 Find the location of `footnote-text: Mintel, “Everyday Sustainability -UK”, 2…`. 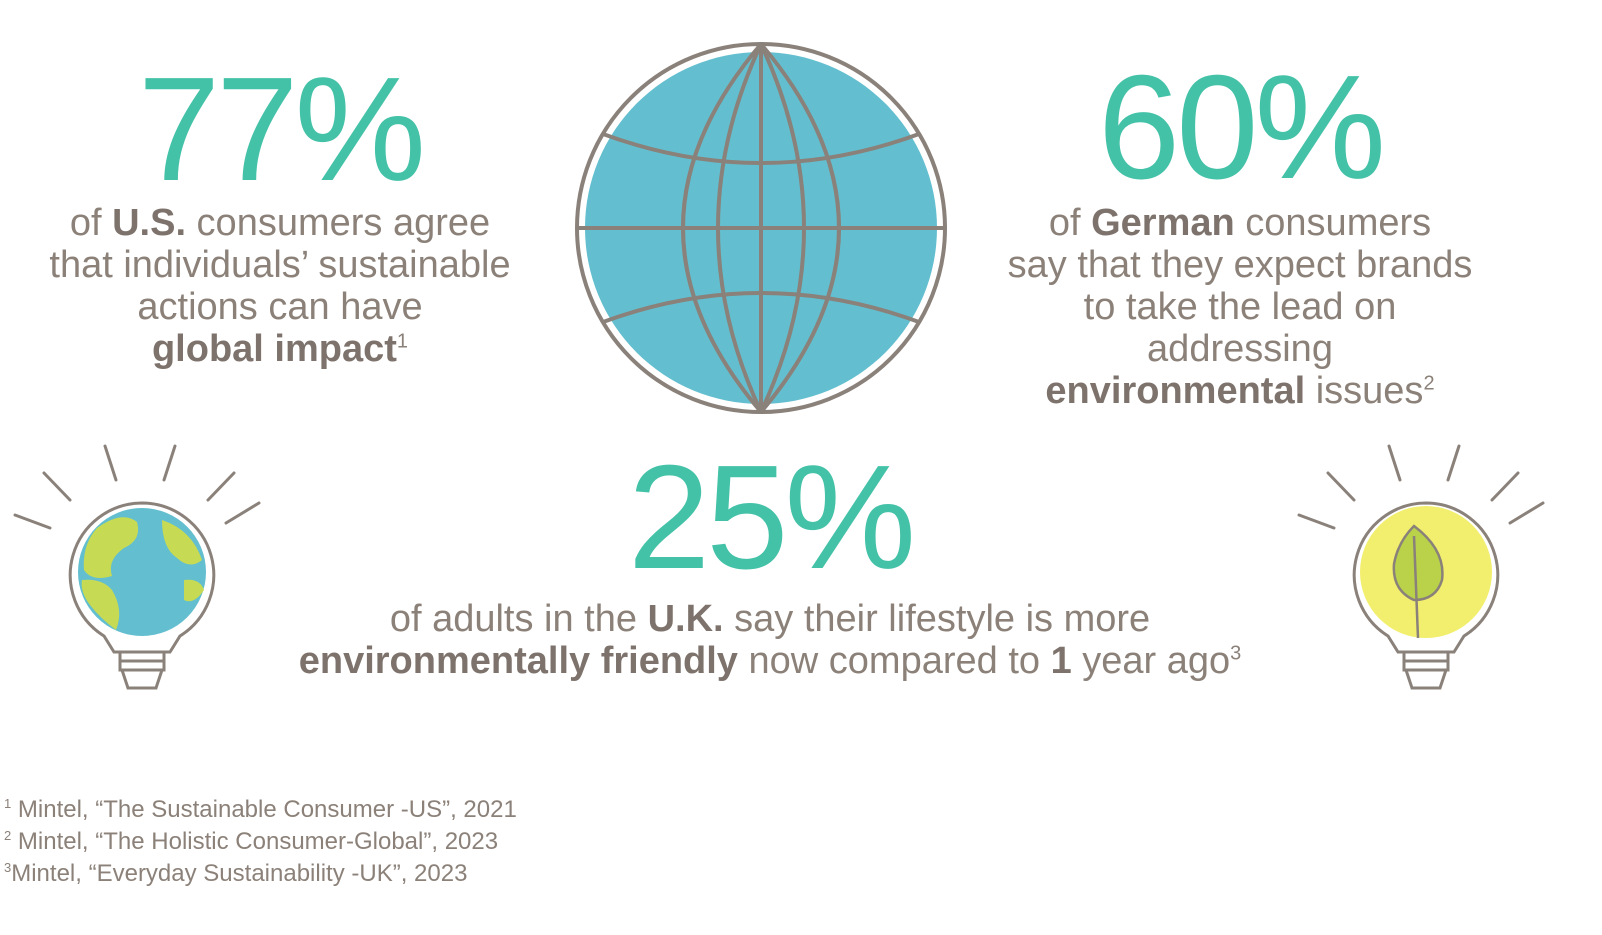

footnote-text: Mintel, “Everyday Sustainability -UK”, 2… is located at coordinates (239, 873).